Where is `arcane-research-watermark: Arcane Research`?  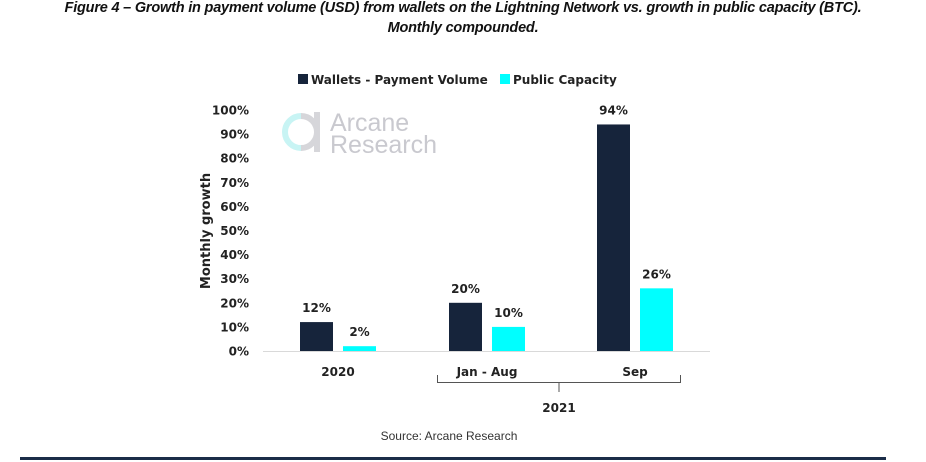 arcane-research-watermark: Arcane Research is located at coordinates (359, 134).